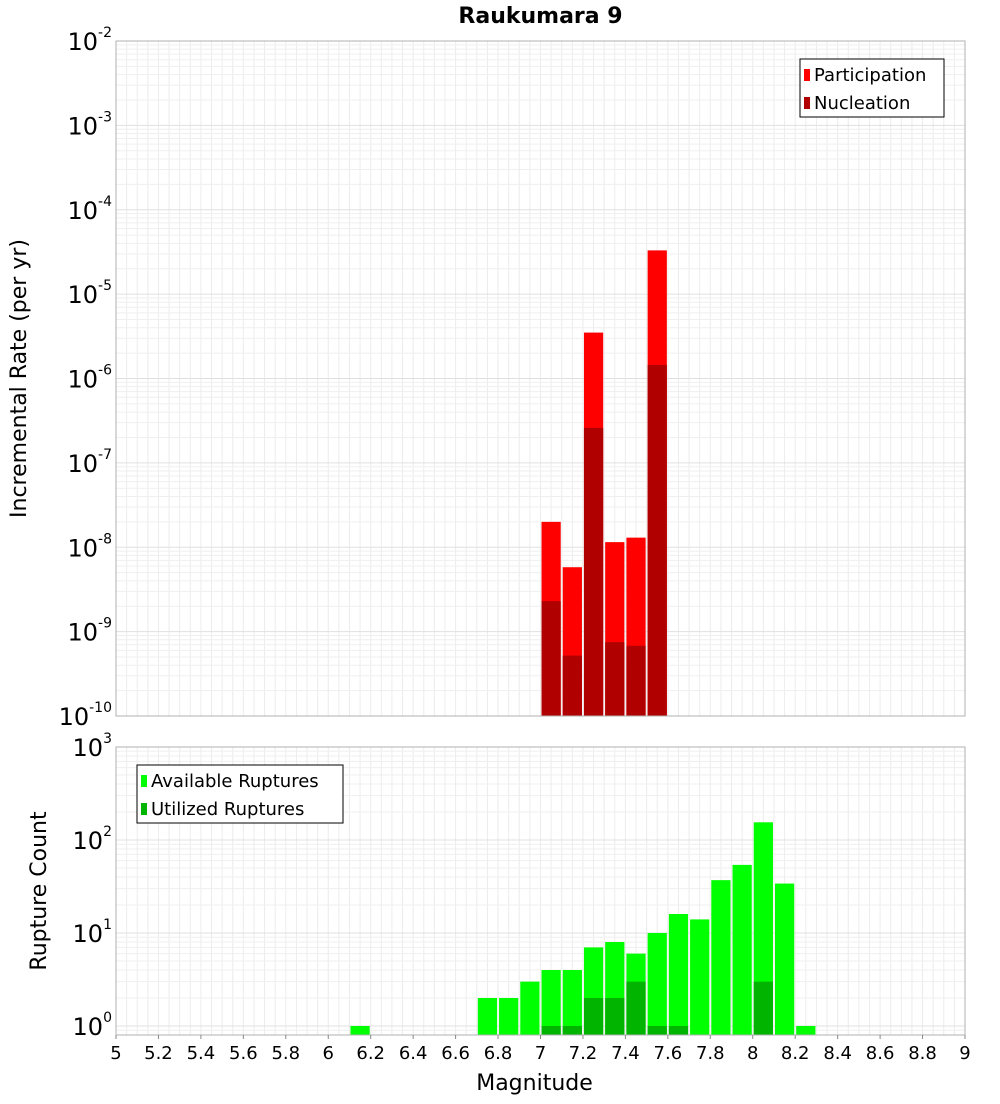 The height and width of the screenshot is (1104, 1000). Describe the element at coordinates (964, 1053) in the screenshot. I see `x-tick-label: 9` at that location.